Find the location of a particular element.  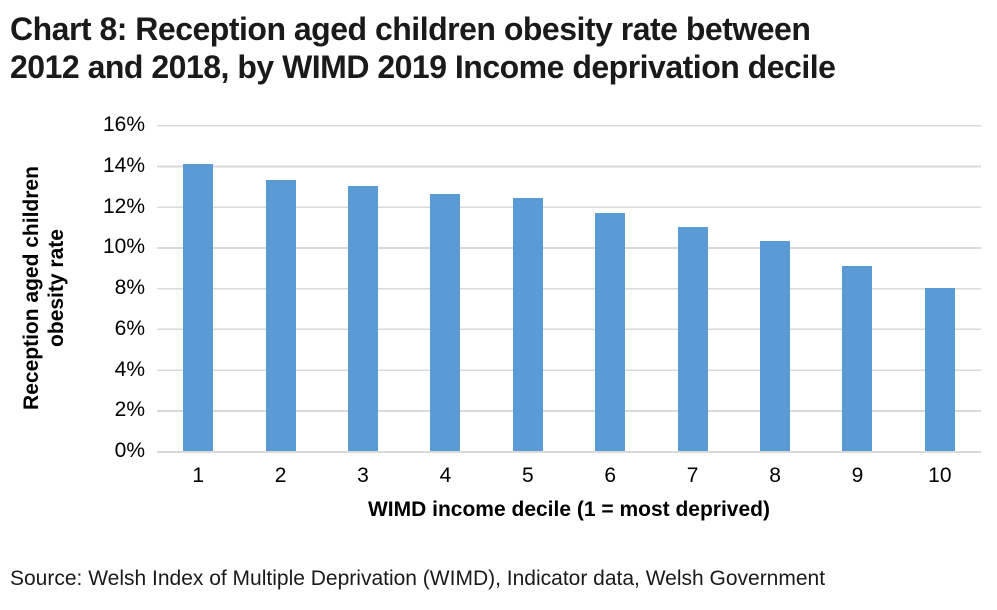

x-tick-label: 3 is located at coordinates (363, 475).